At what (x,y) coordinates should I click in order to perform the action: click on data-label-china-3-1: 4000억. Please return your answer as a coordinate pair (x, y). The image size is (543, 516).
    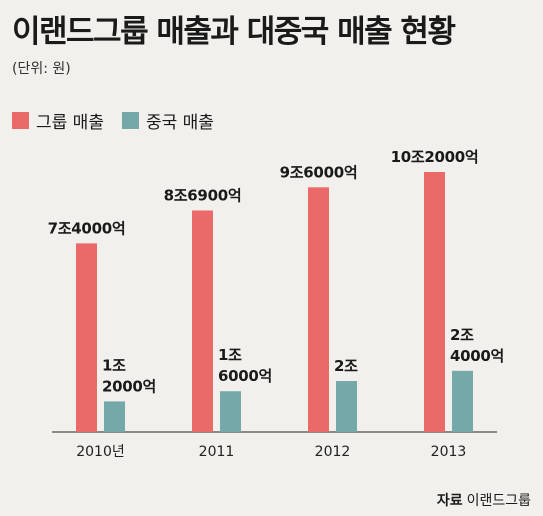
    Looking at the image, I should click on (477, 356).